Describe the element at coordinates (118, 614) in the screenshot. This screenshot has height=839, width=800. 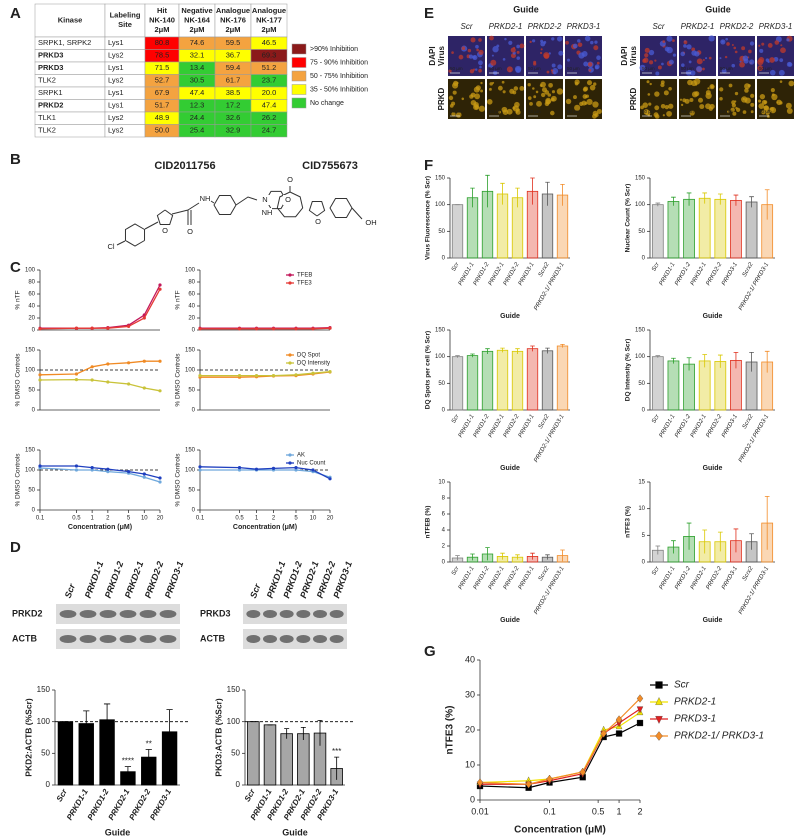
I see `blot-strip` at that location.